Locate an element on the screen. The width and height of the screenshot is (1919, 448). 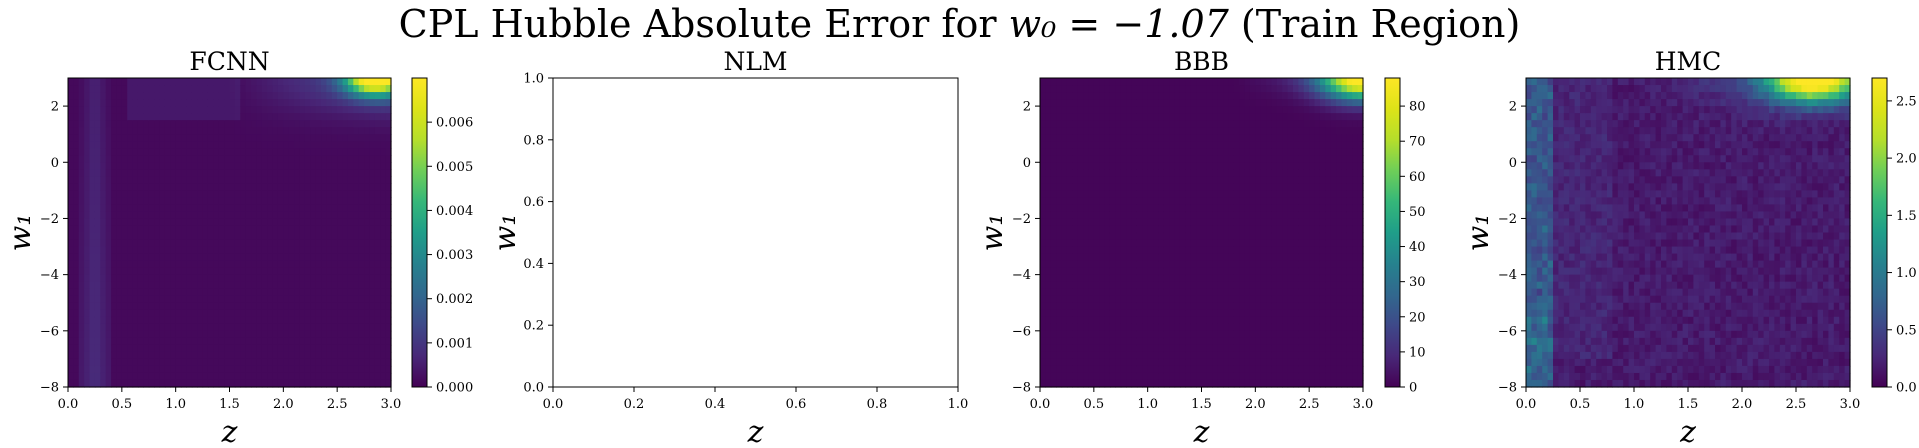
y-tick-label: 0 is located at coordinates (55, 163).